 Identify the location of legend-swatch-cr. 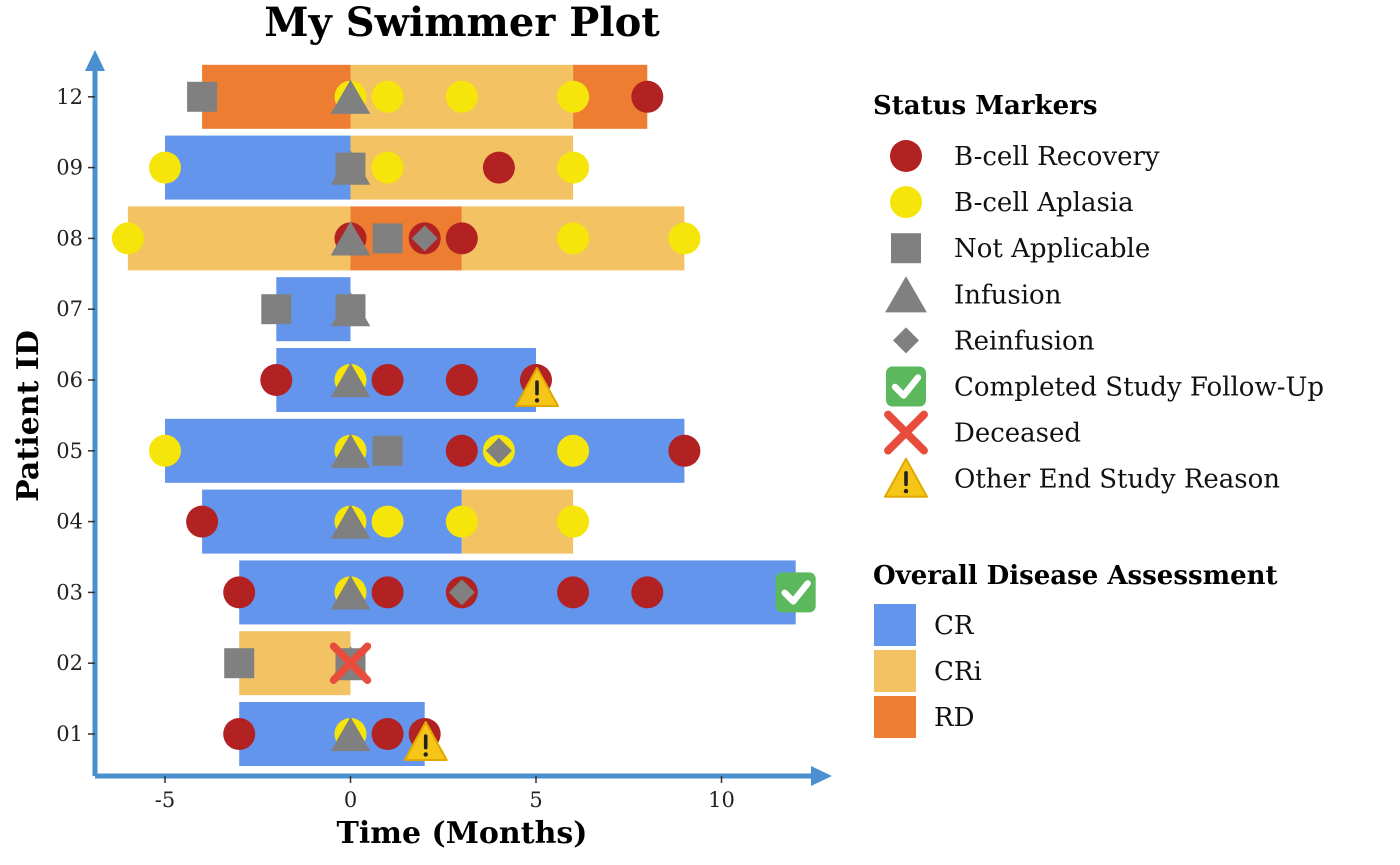
(895, 625).